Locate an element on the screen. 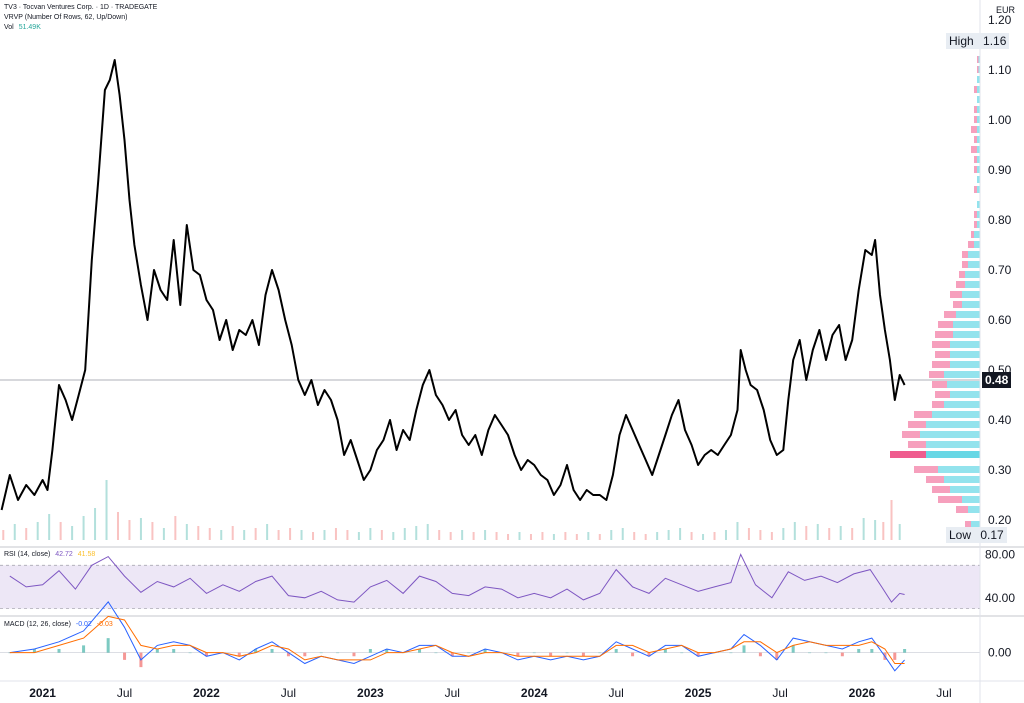 This screenshot has width=1024, height=703. rsi-ma-value: 41.58 is located at coordinates (86, 554).